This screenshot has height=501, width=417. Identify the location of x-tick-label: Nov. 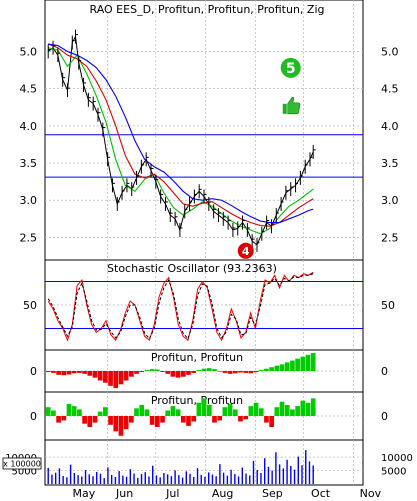
(371, 493).